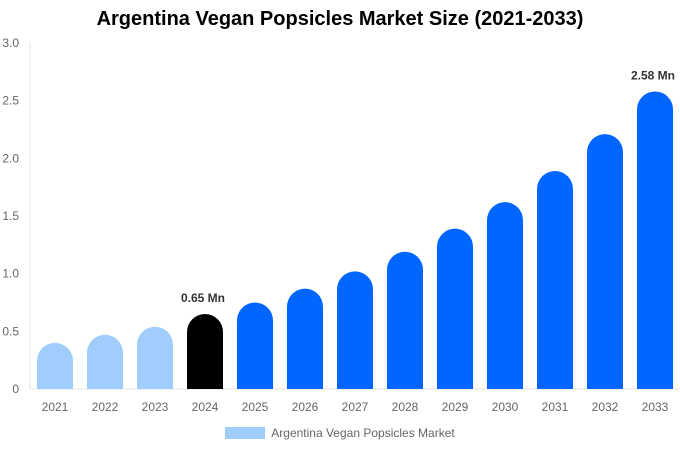 This screenshot has width=680, height=450. Describe the element at coordinates (10, 158) in the screenshot. I see `y-tick-label: 2.0` at that location.